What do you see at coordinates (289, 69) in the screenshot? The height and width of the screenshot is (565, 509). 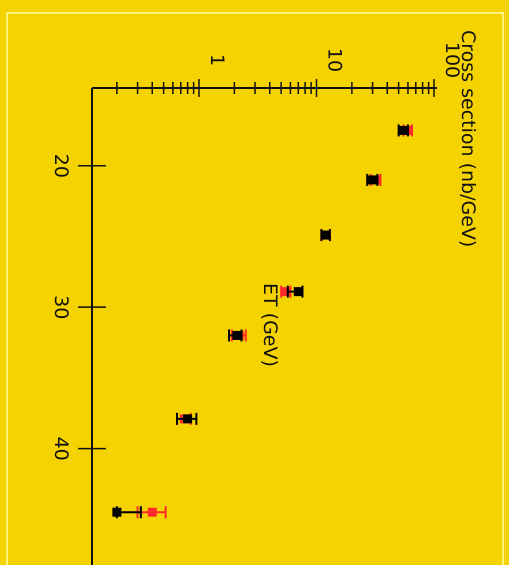 I see `y-axis-ticks: 1 10 100` at bounding box center [289, 69].